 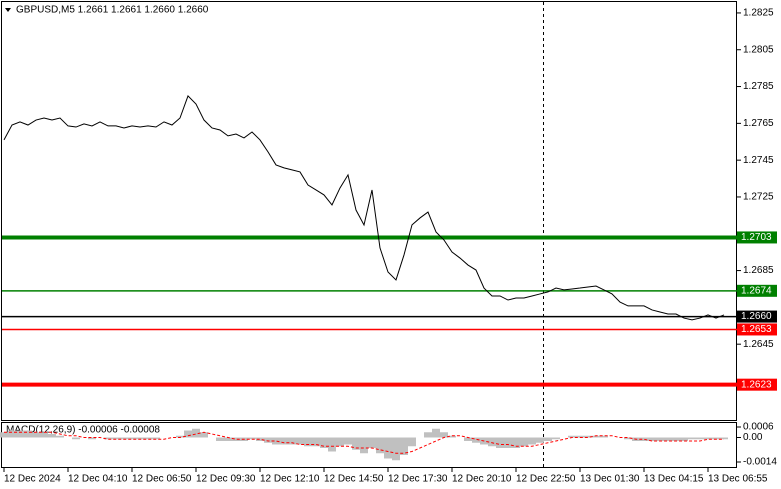 What do you see at coordinates (354, 479) in the screenshot?
I see `x-tick-label: 12 Dec 14:50` at bounding box center [354, 479].